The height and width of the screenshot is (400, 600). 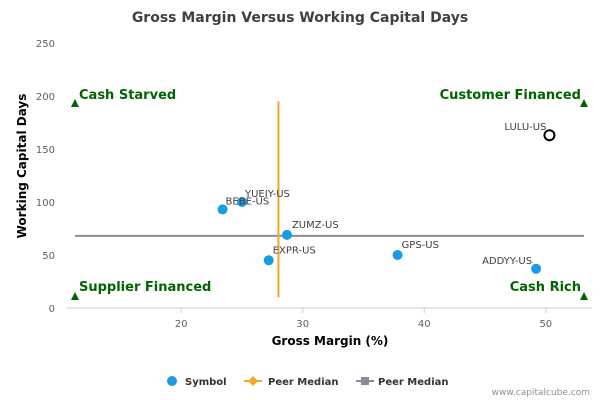 I want to click on y-tick-label: 50, so click(x=48, y=256).